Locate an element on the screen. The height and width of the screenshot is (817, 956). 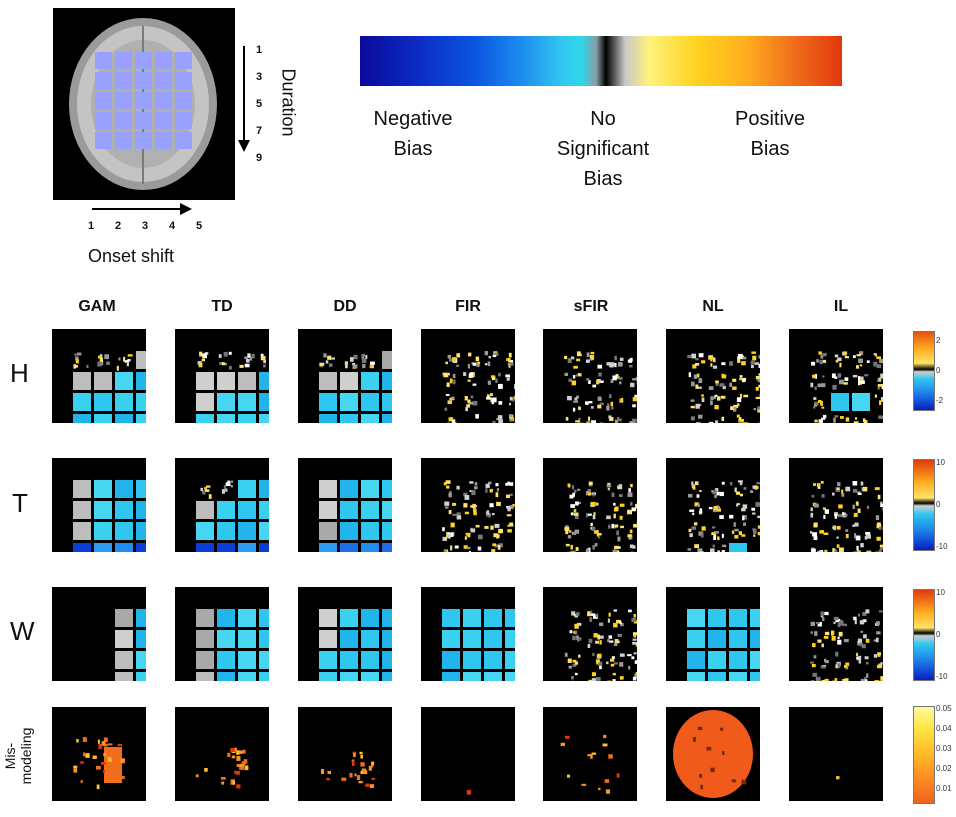
row-label-w: W is located at coordinates (22, 631).